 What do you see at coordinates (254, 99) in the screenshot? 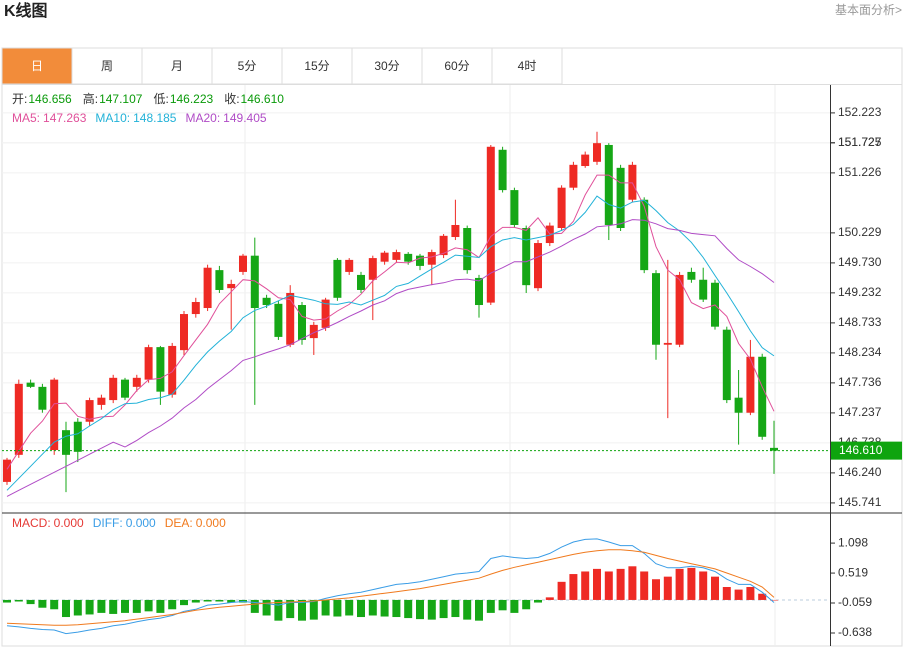
I see `legend-entry: 收:146.610` at bounding box center [254, 99].